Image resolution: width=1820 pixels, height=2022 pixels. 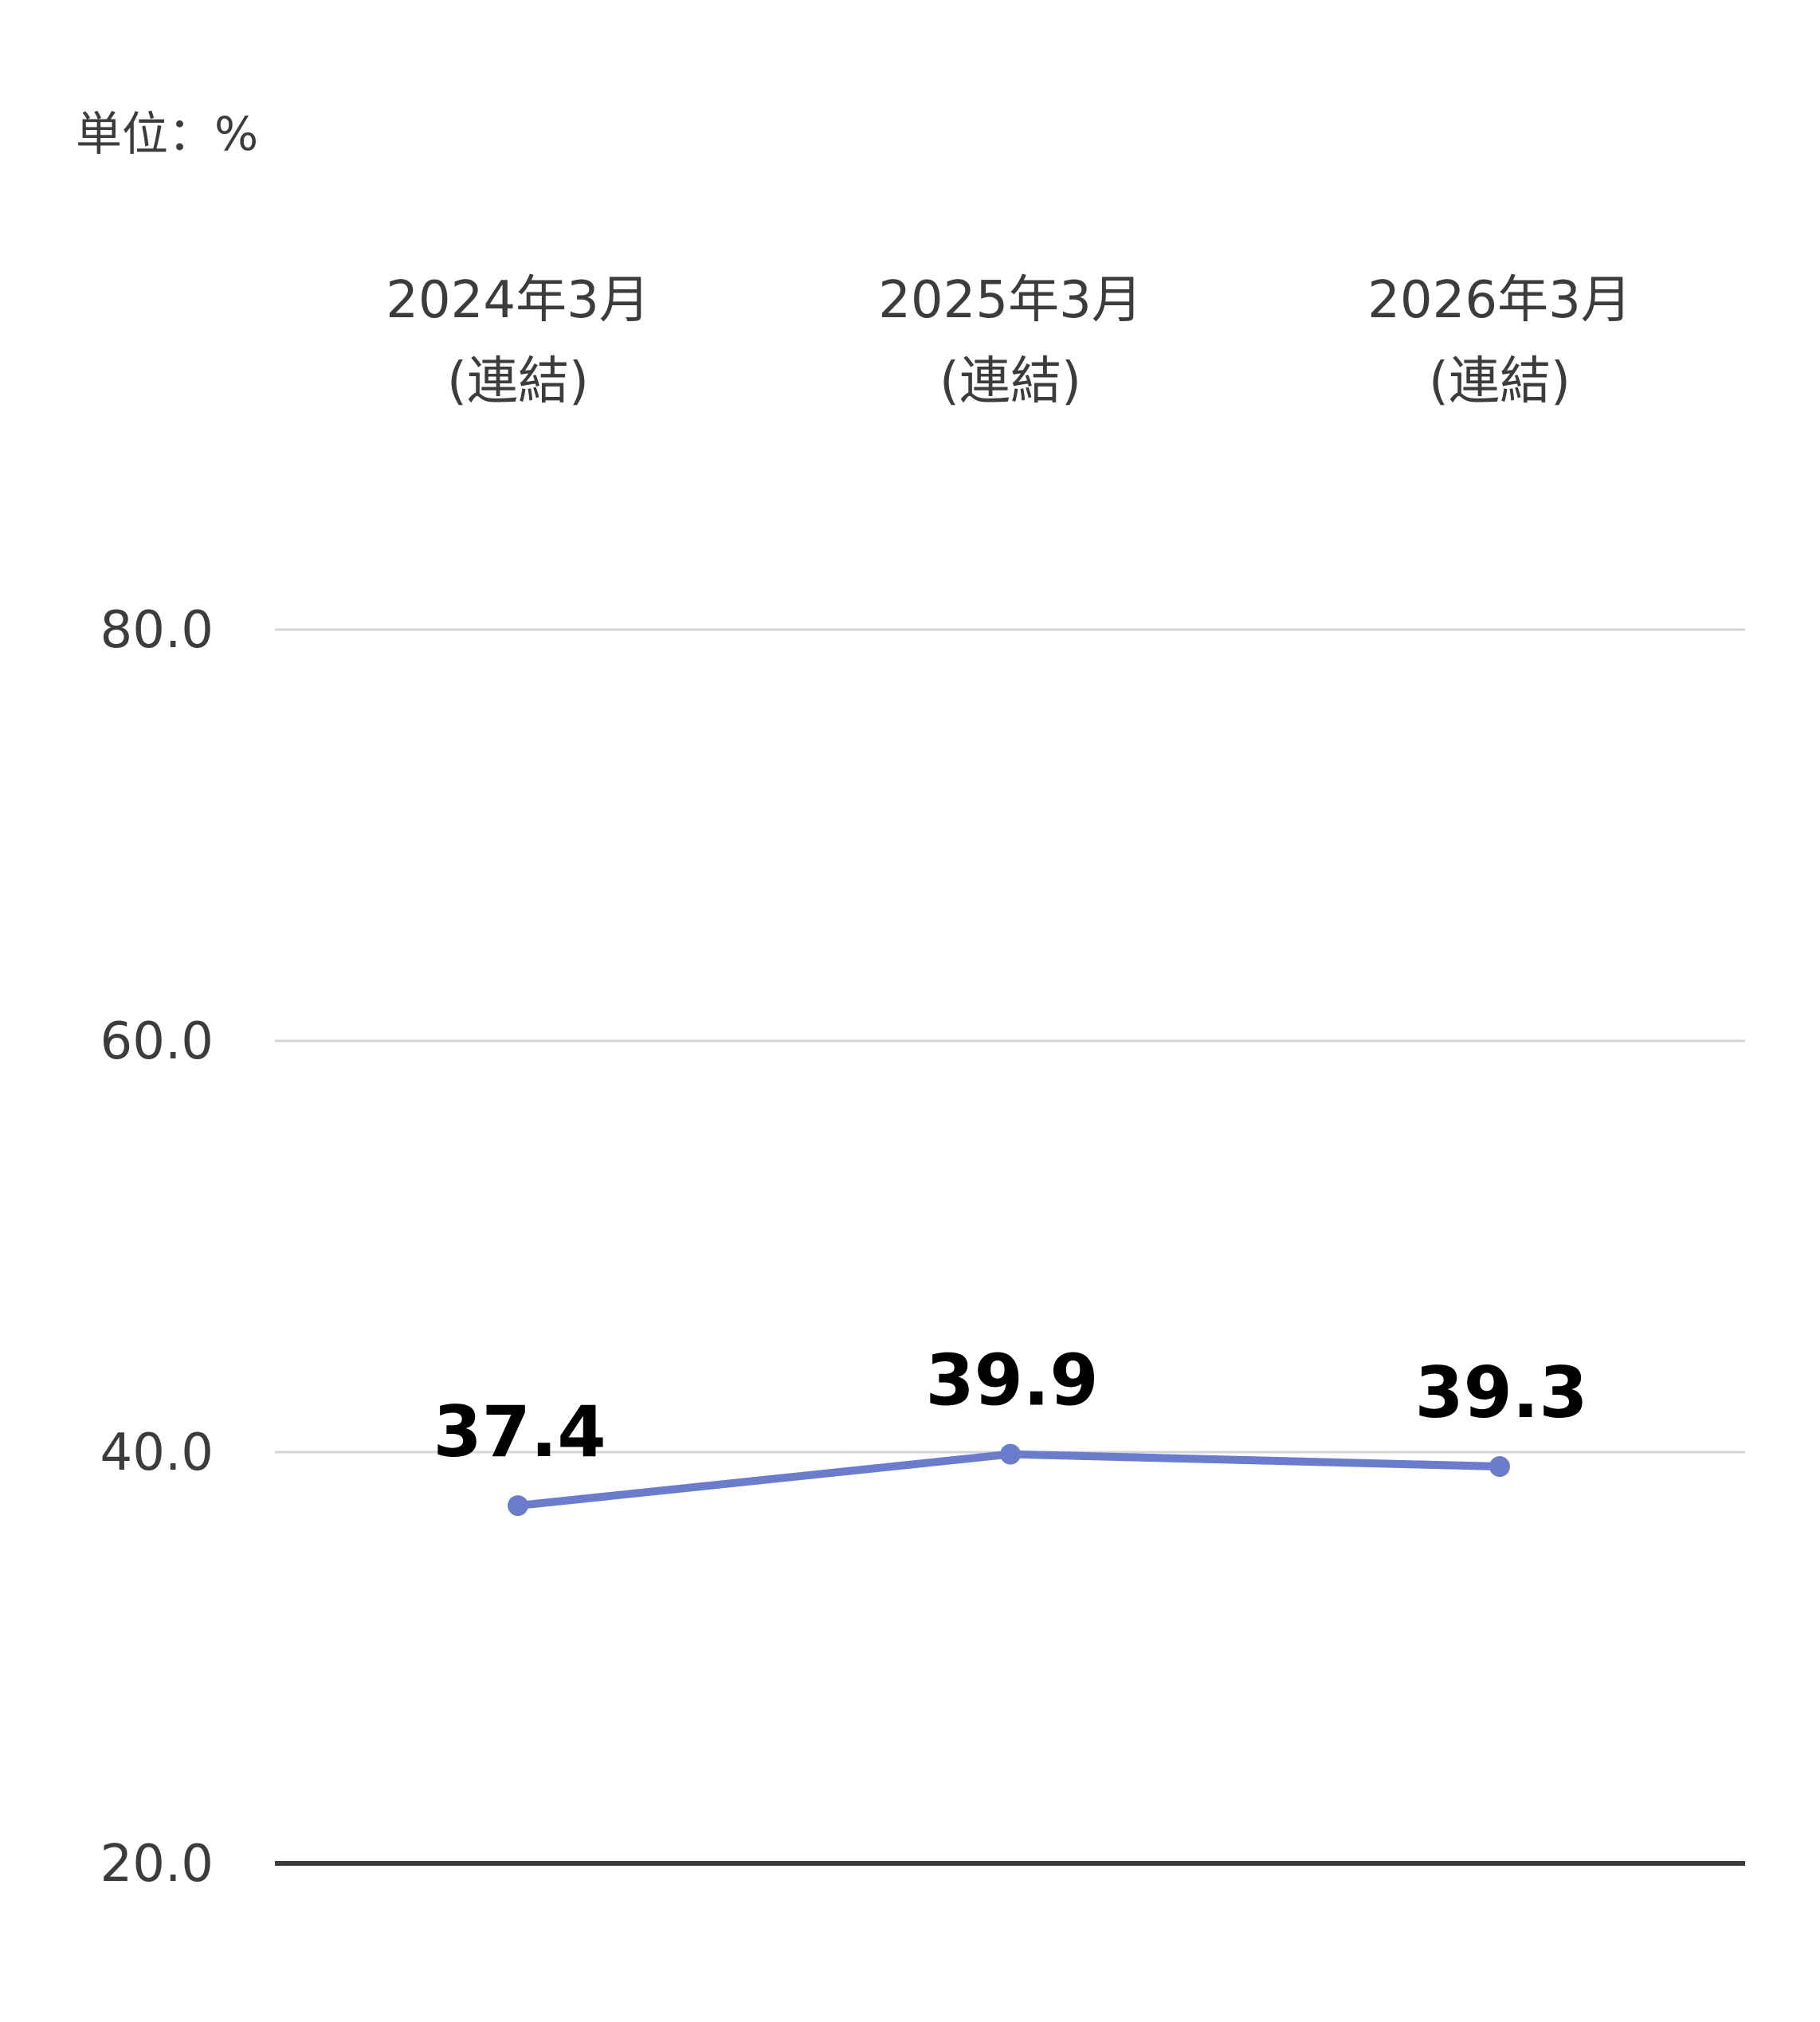 I want to click on category-label: 2024年3月, so click(x=518, y=300).